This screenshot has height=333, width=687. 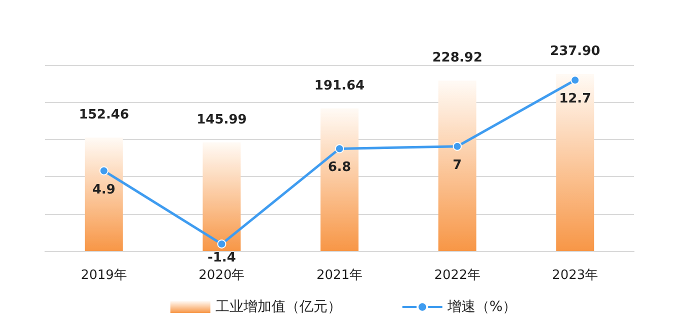 I want to click on data-label: 145.99, so click(x=221, y=120).